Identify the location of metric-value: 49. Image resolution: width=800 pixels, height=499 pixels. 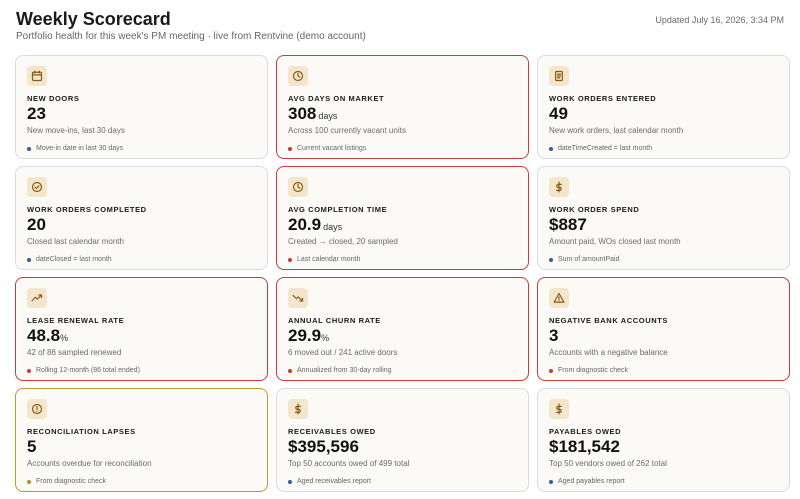
(558, 113).